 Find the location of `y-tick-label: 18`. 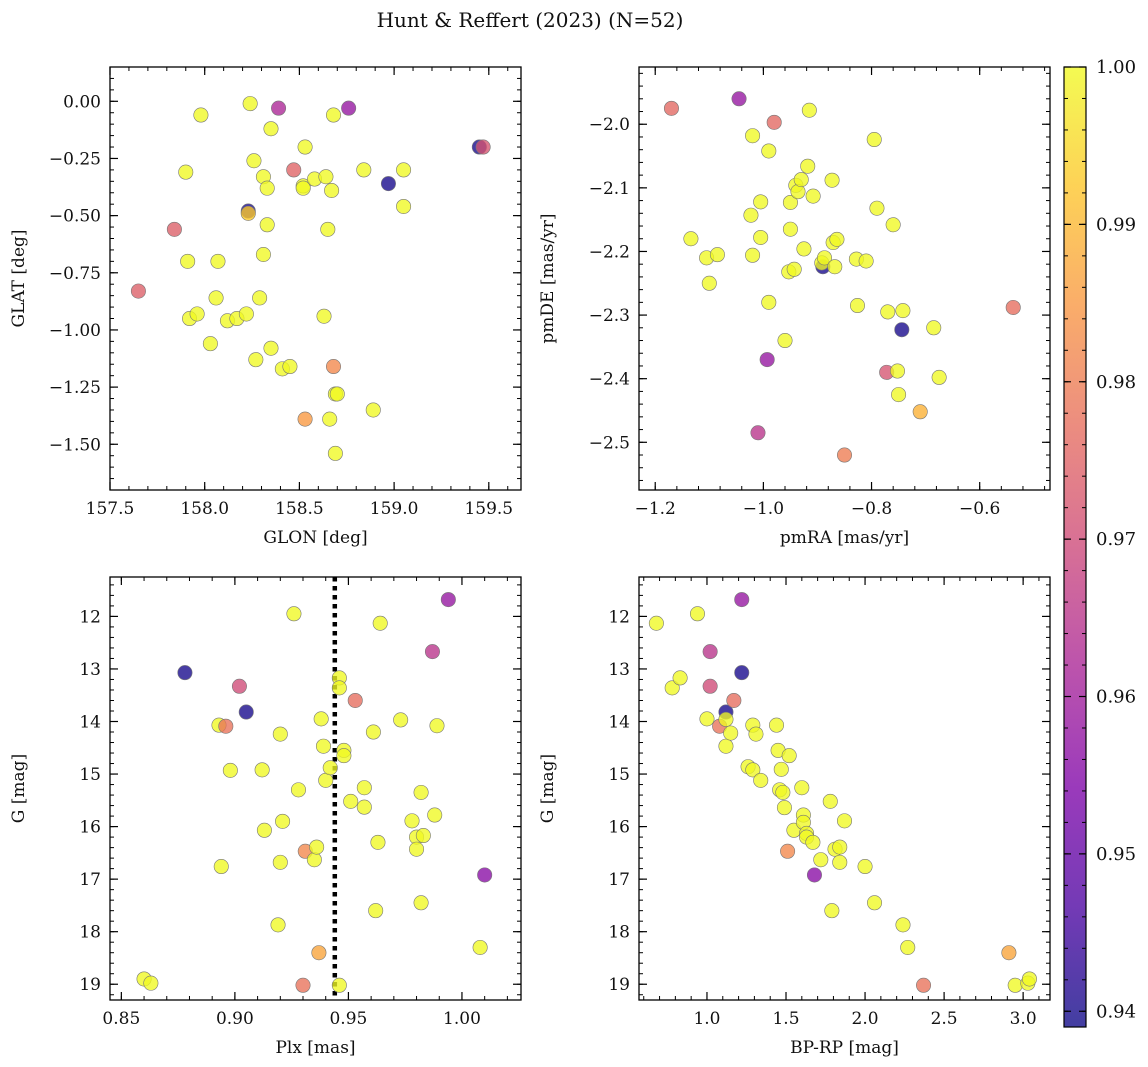

y-tick-label: 18 is located at coordinates (619, 933).